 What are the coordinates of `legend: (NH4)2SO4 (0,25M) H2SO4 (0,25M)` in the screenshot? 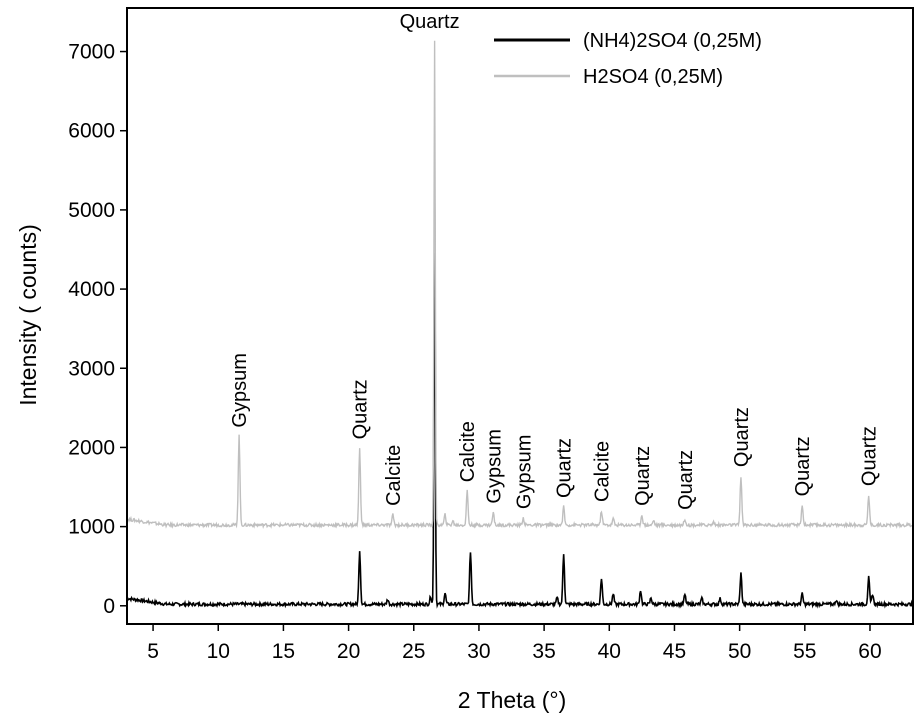 It's located at (628, 59).